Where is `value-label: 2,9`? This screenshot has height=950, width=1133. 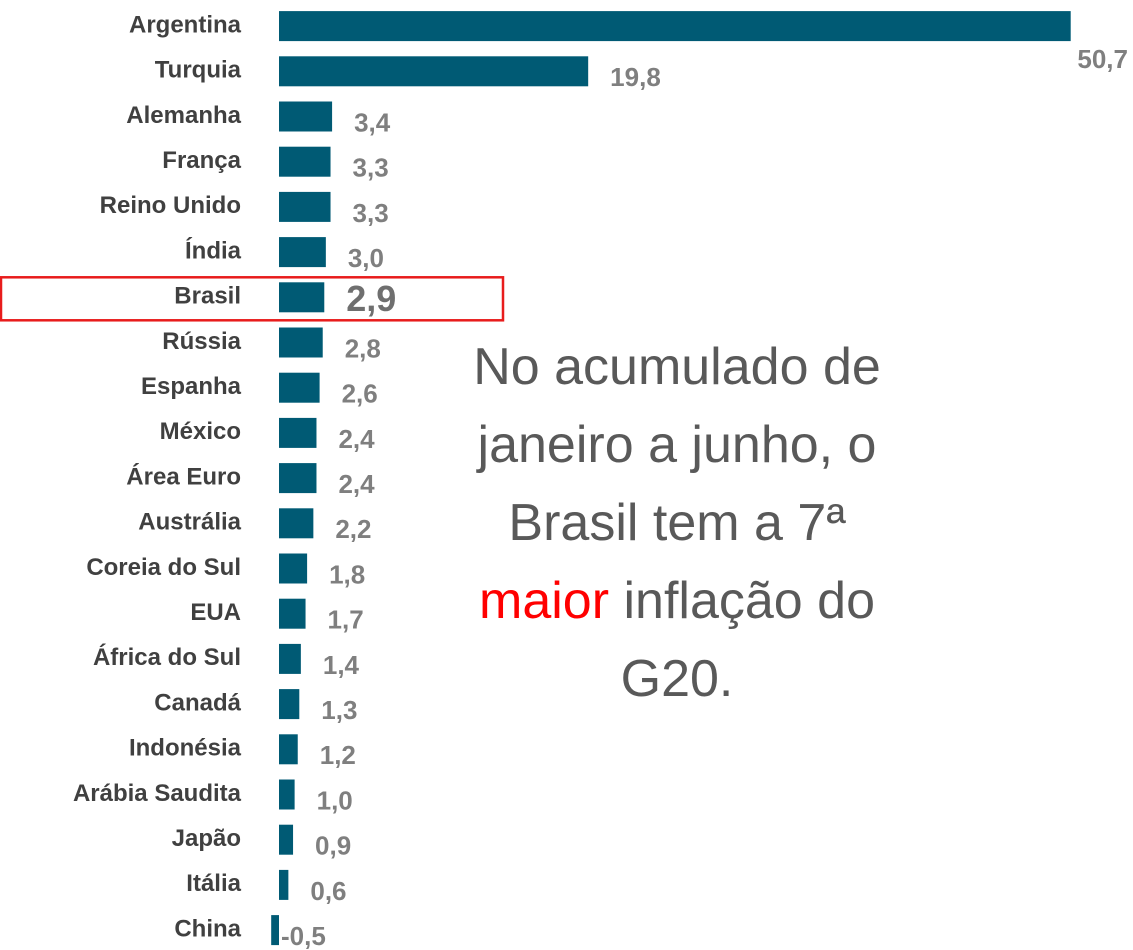
value-label: 2,9 is located at coordinates (371, 298).